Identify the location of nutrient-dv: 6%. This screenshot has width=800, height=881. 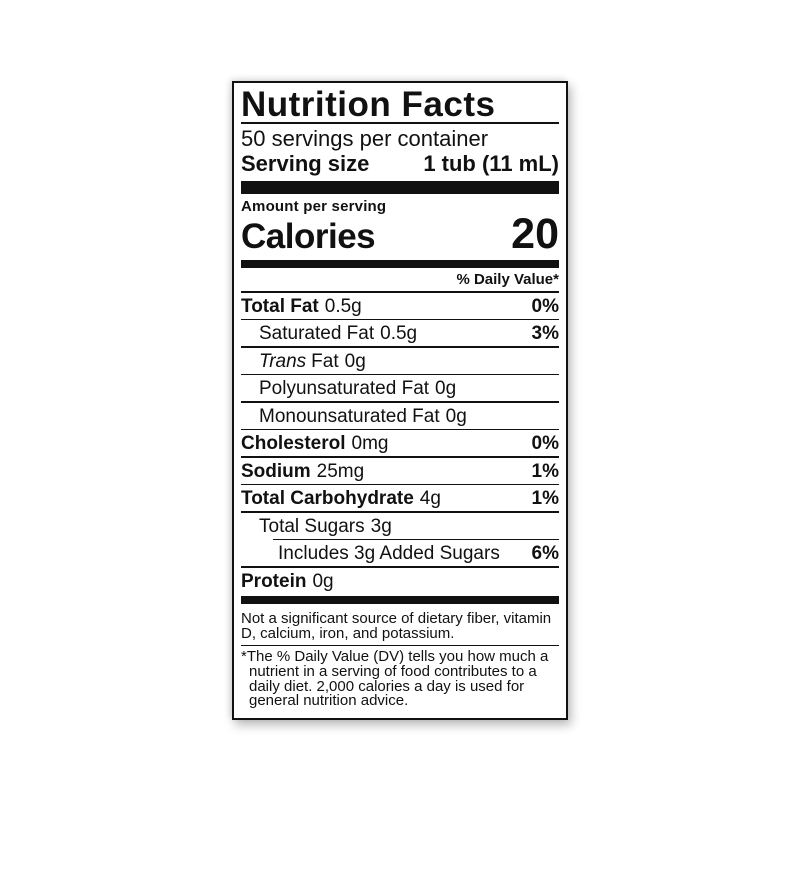
(545, 553).